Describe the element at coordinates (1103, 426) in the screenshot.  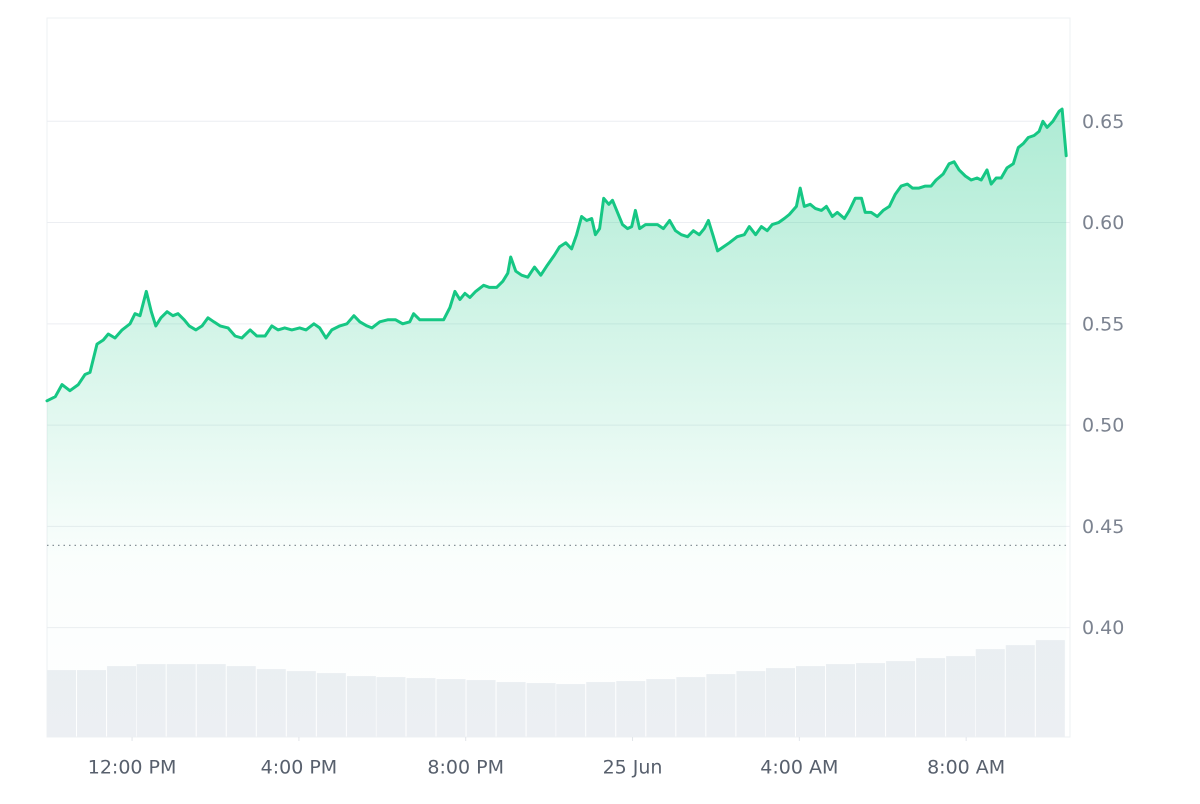
I see `y-tick-label: 0.50` at that location.